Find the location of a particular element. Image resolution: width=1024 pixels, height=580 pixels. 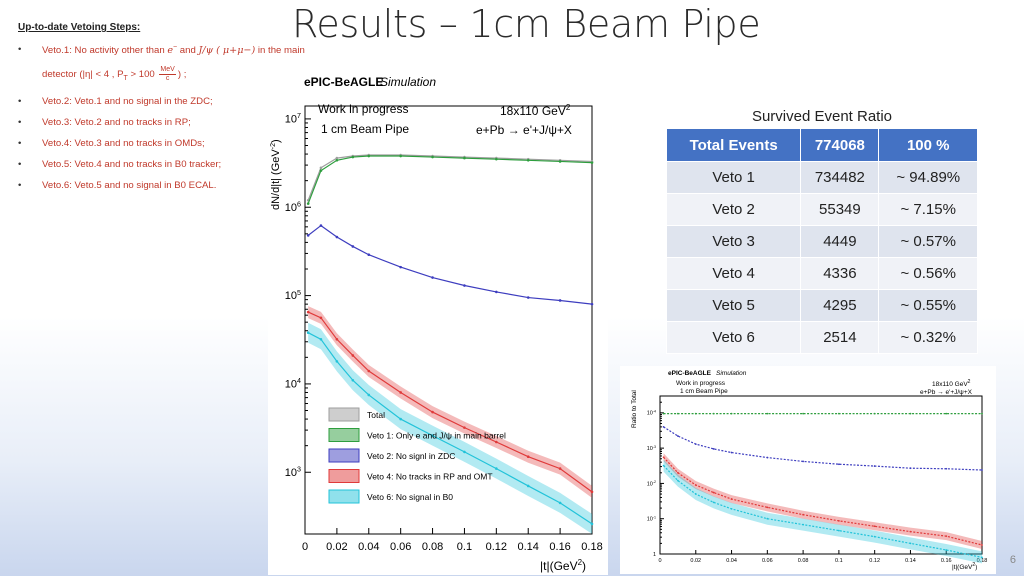

row-label: Veto 3 is located at coordinates (733, 241).